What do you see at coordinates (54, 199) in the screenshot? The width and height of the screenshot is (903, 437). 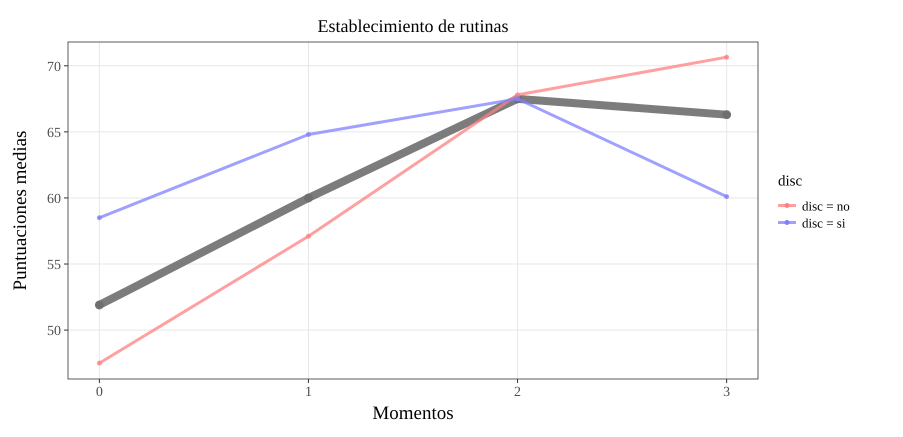 I see `y-tick-label: 60` at bounding box center [54, 199].